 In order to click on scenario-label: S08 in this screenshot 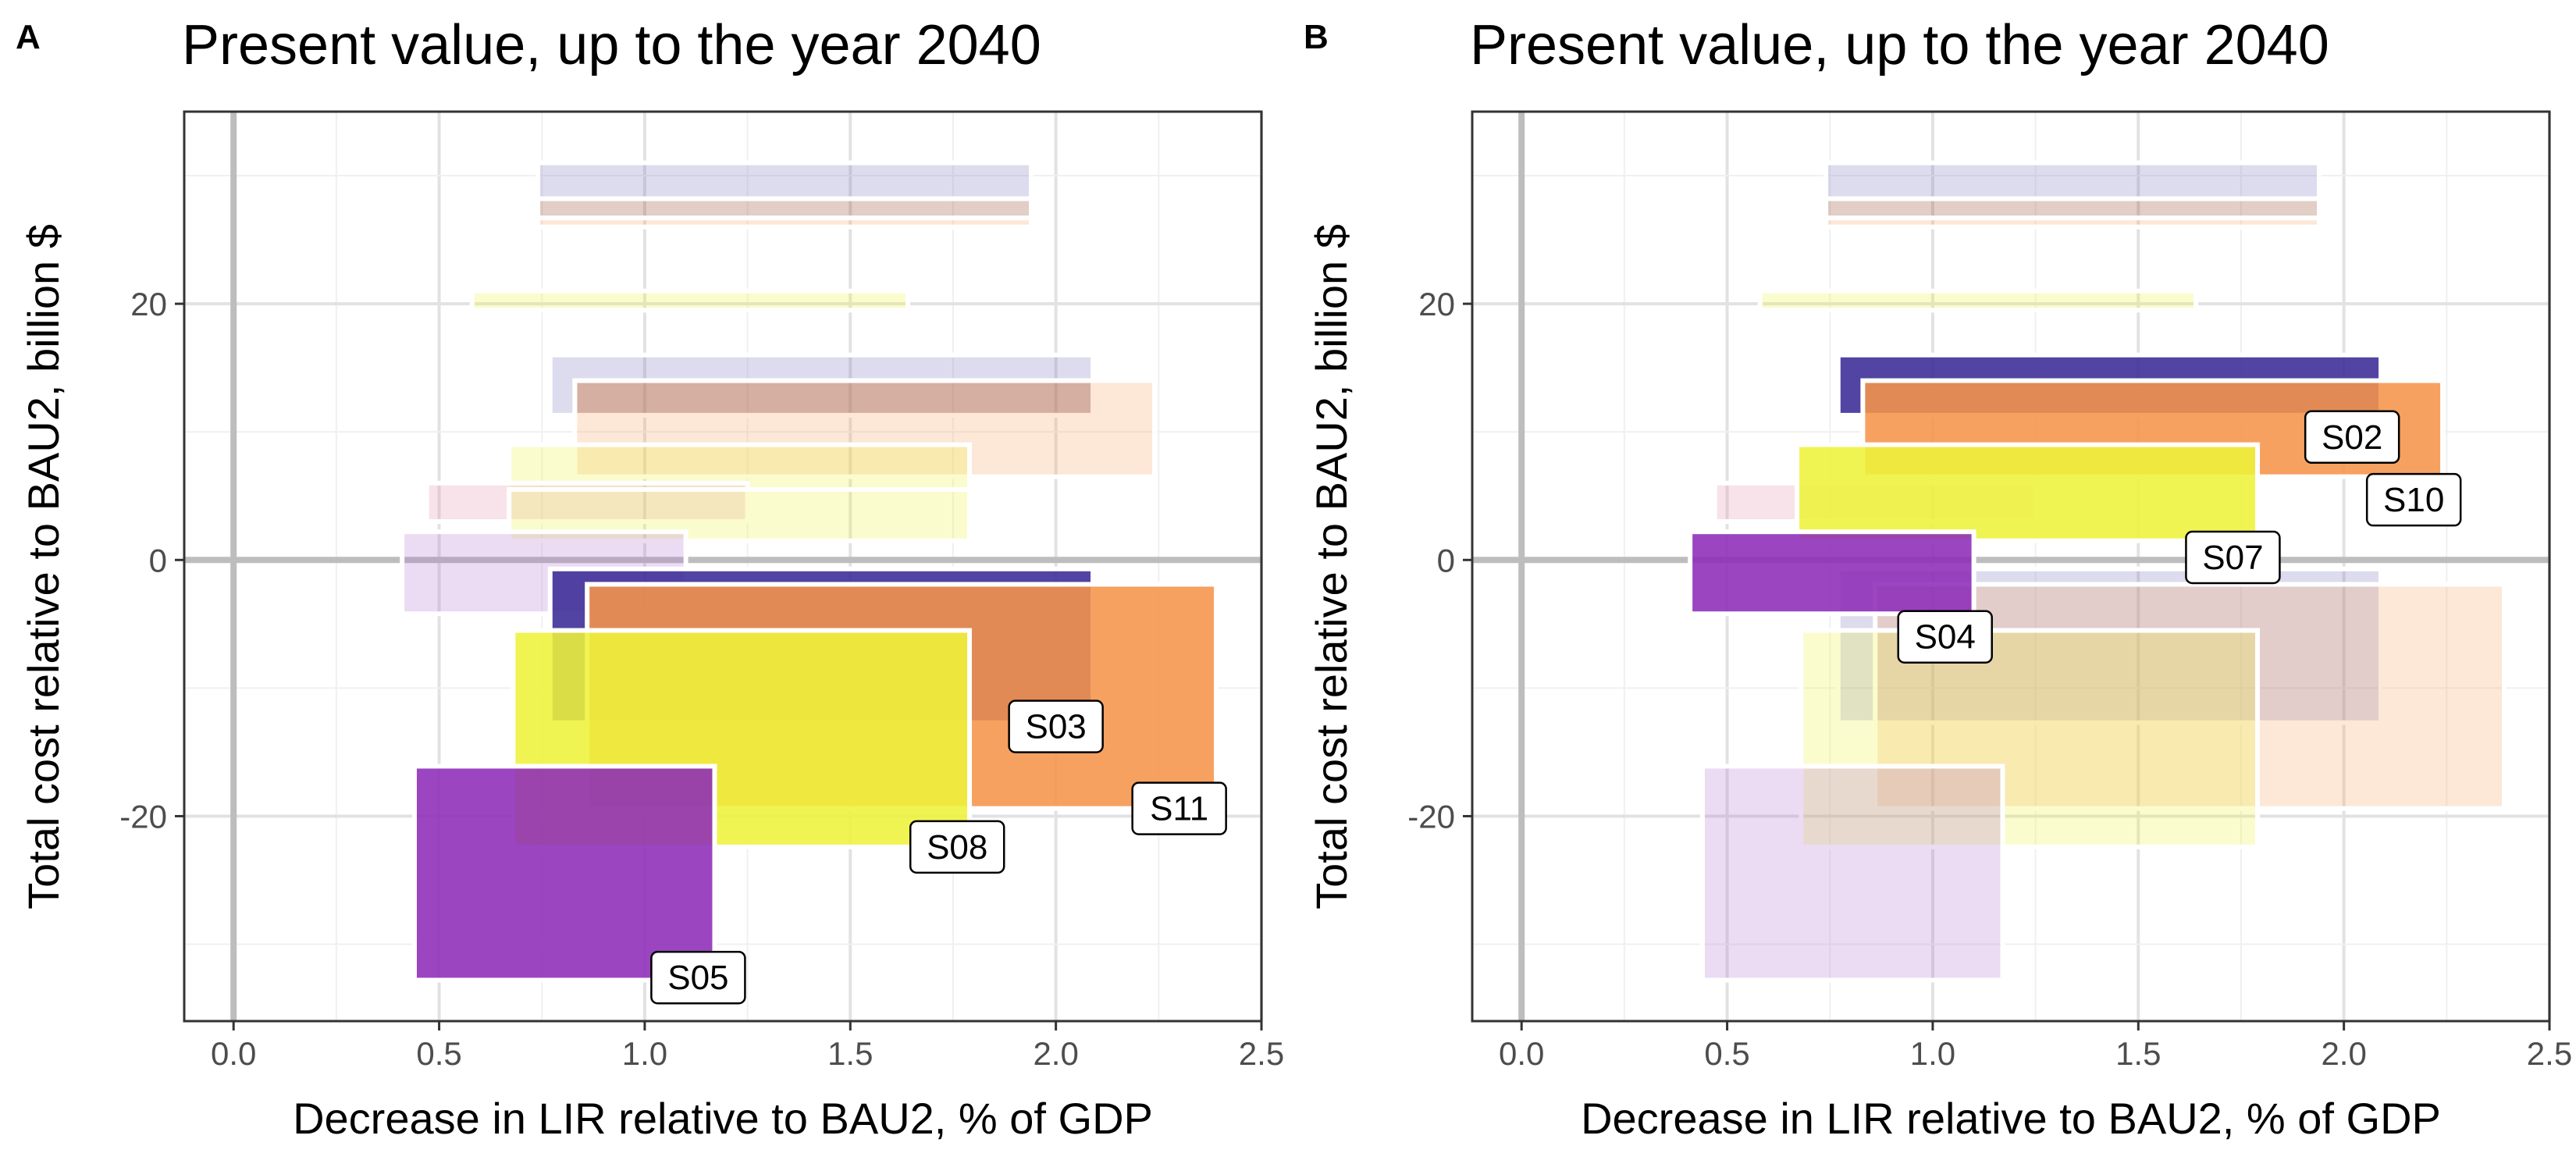, I will do `click(957, 847)`.